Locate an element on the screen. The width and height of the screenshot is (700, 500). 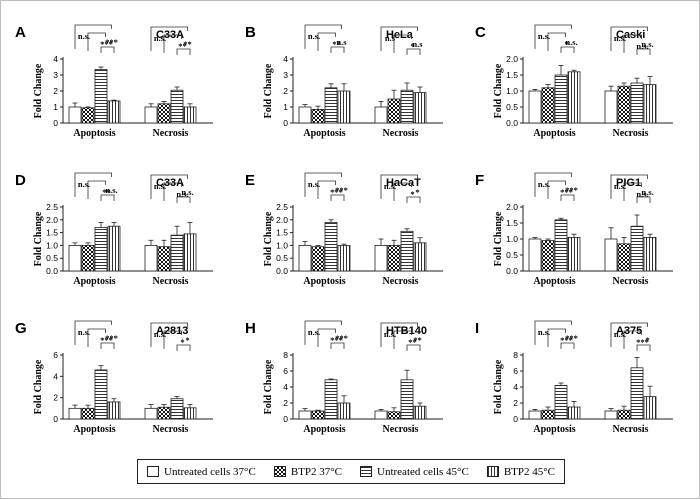
y-tick-label: 6 is located at coordinates (285, 371).